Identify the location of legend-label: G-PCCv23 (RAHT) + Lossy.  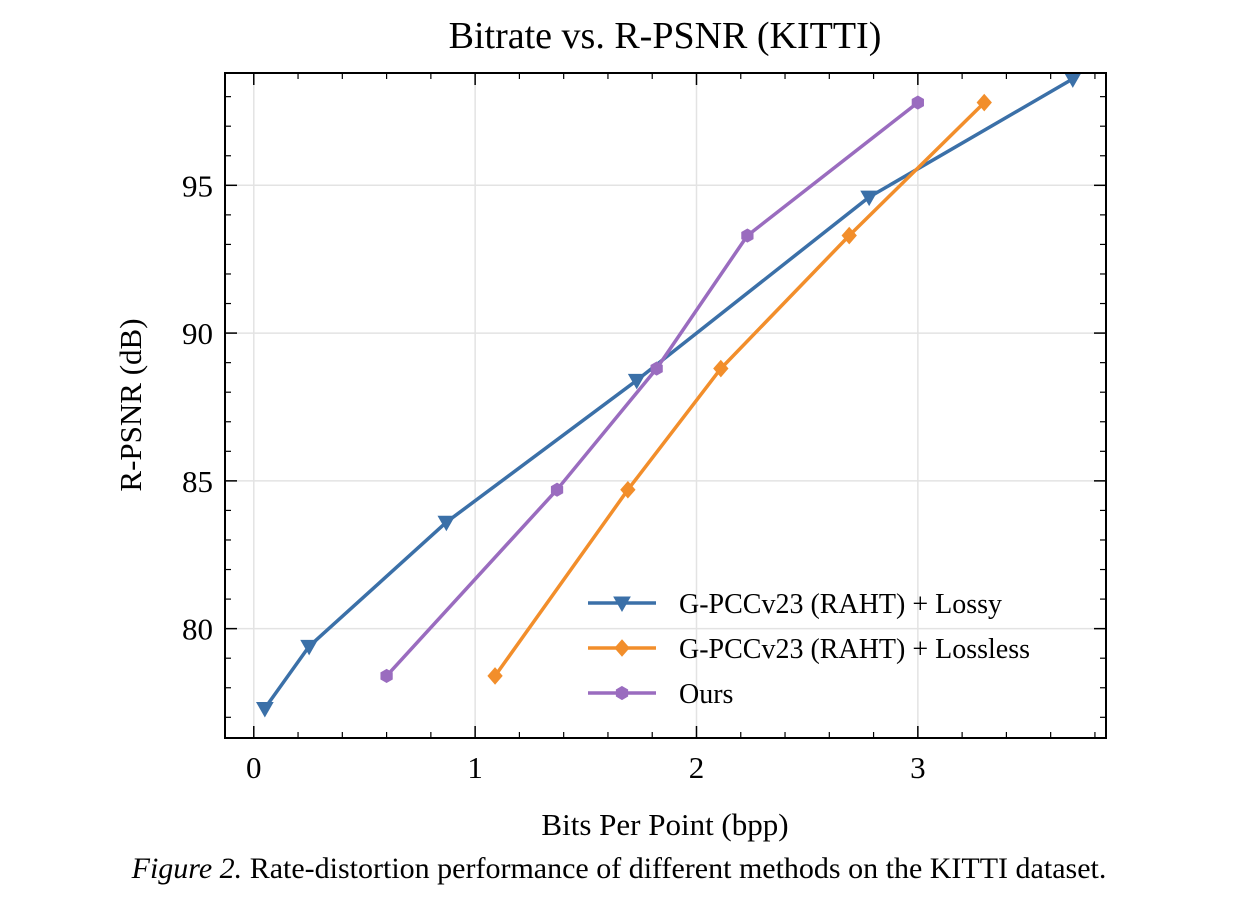
(840, 604).